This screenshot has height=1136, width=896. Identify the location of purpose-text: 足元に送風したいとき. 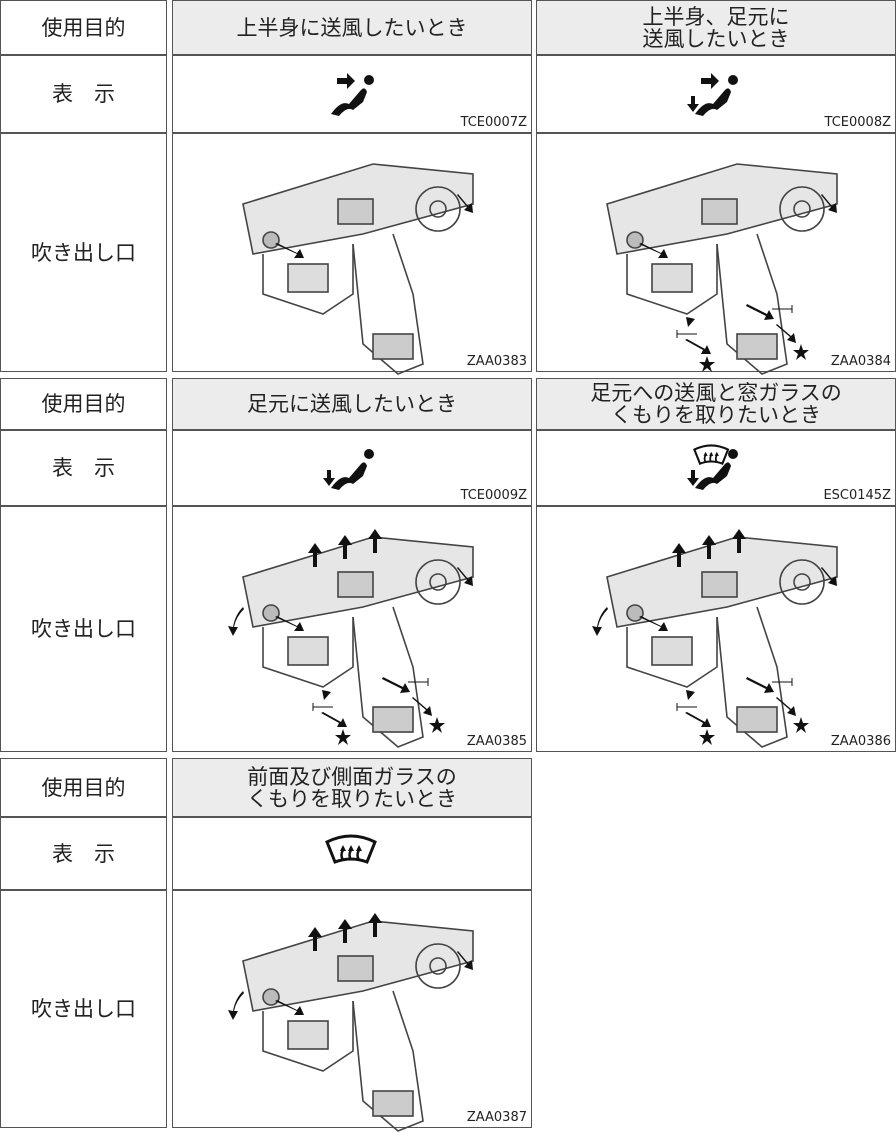
(352, 404).